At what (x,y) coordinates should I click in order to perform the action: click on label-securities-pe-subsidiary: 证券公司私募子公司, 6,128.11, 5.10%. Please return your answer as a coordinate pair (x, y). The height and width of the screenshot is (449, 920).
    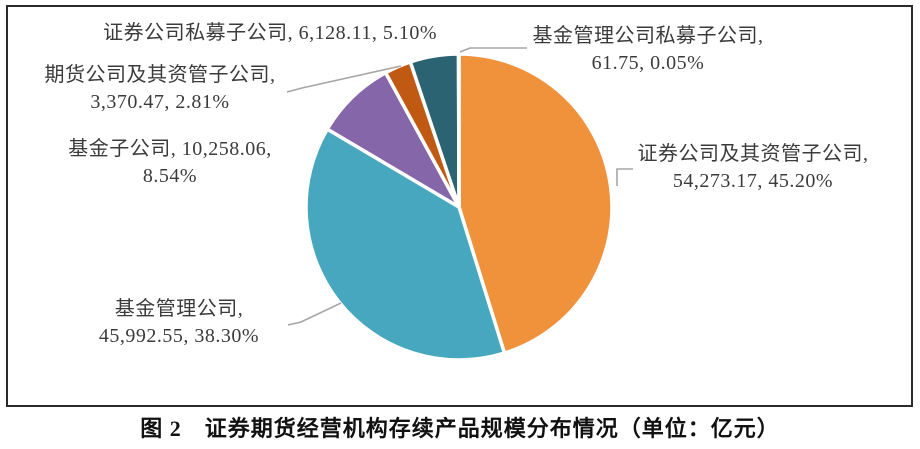
    Looking at the image, I should click on (270, 33).